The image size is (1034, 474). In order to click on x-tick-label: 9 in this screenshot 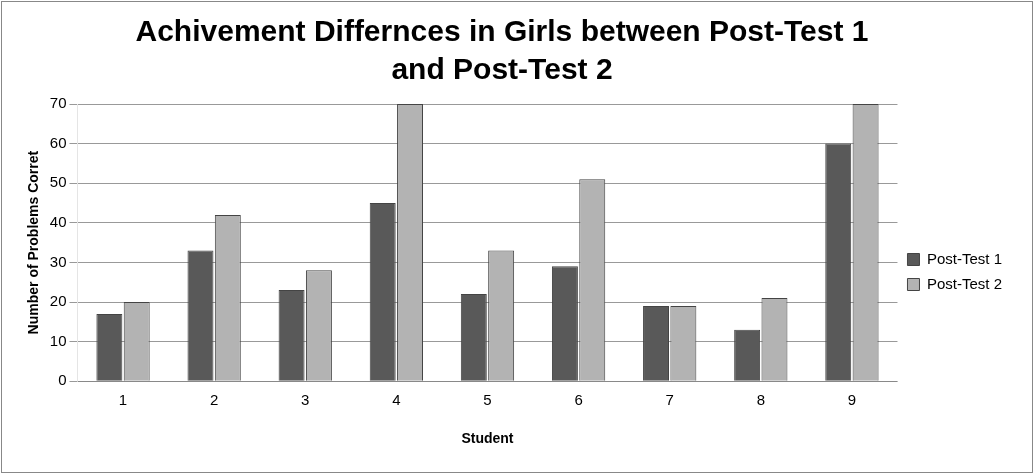, I will do `click(852, 400)`.